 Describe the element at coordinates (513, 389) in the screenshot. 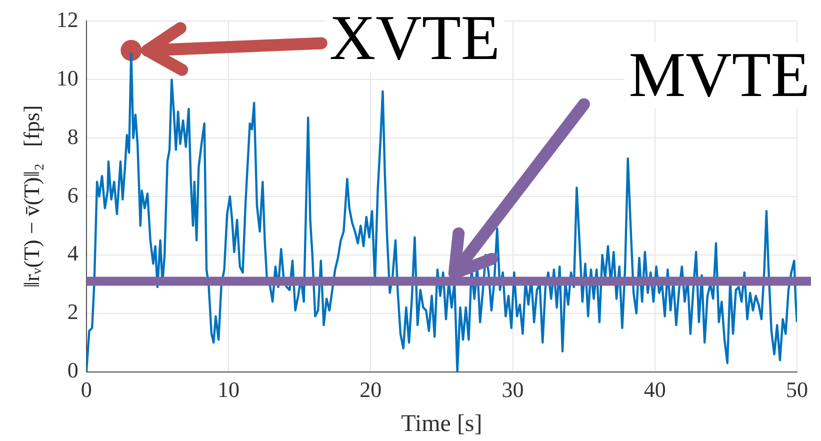

I see `x-tick-label: 30` at that location.